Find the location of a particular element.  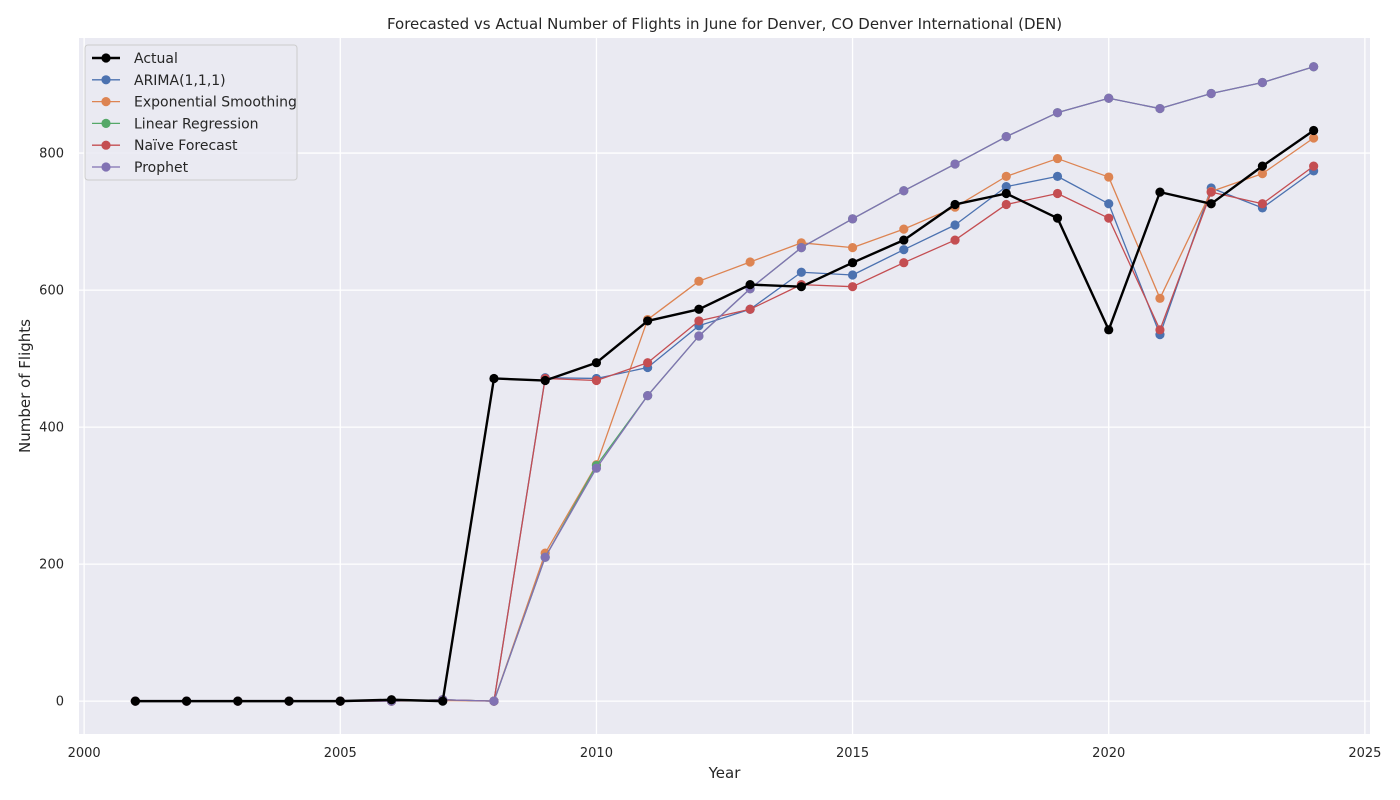

x-axis-label: Year is located at coordinates (725, 773).